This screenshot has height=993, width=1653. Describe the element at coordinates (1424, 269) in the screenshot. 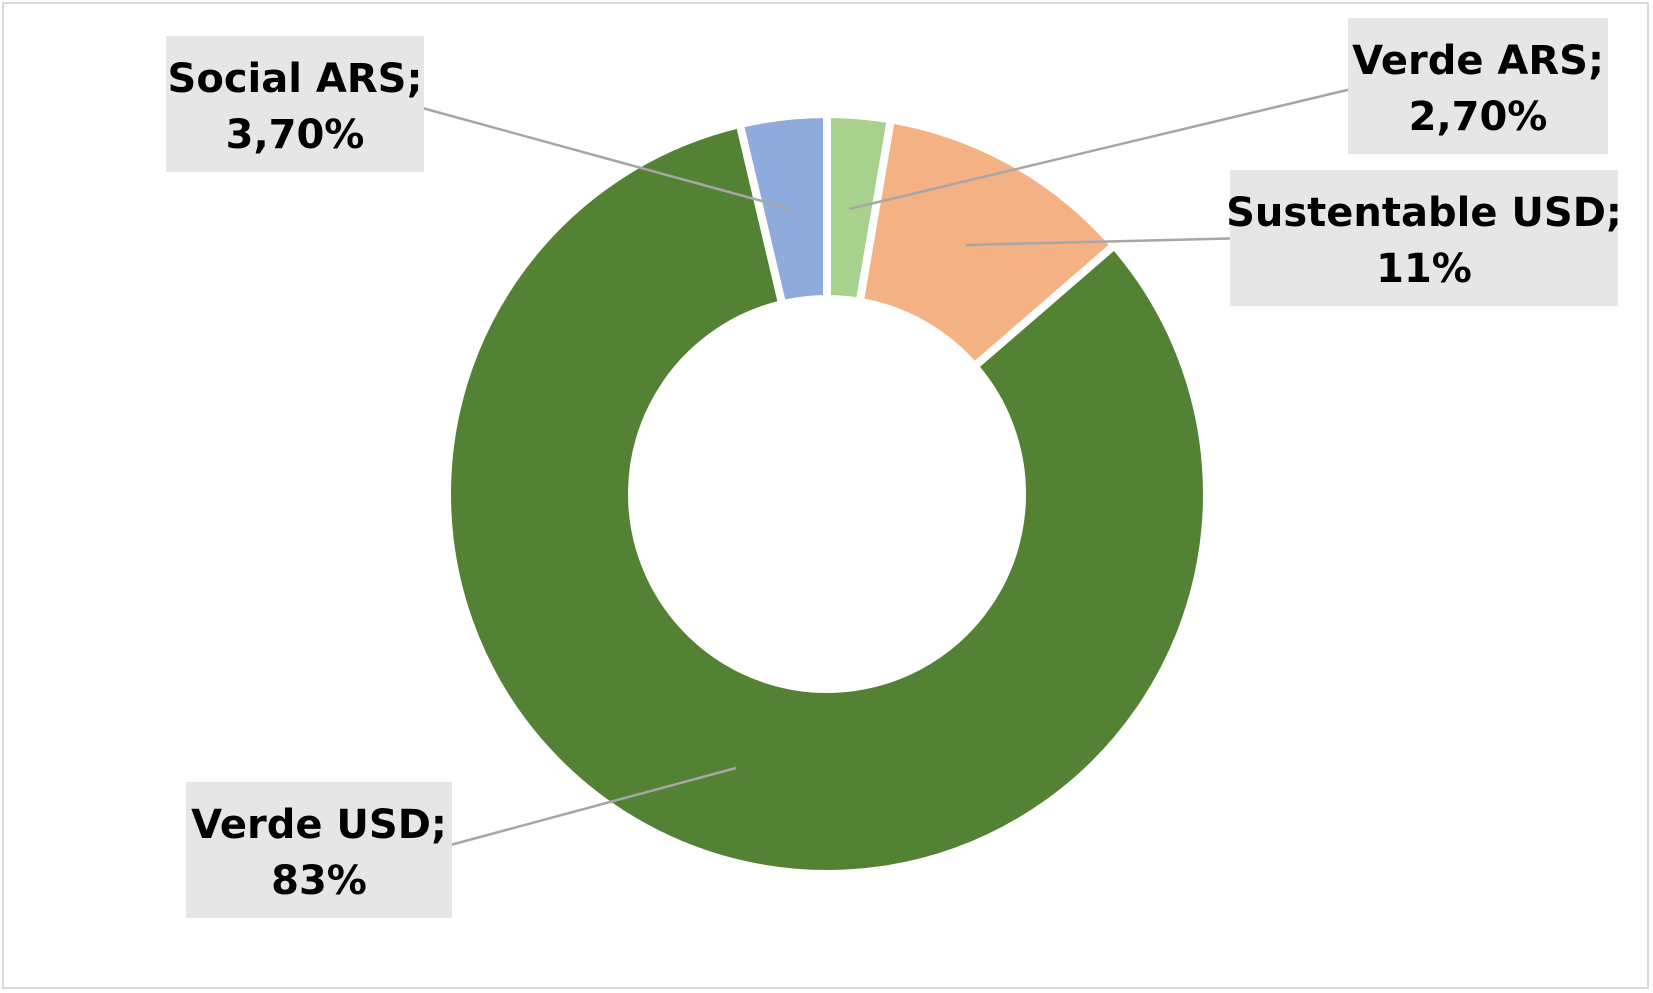

I see `label-value-sustentable-usd: 11%` at that location.